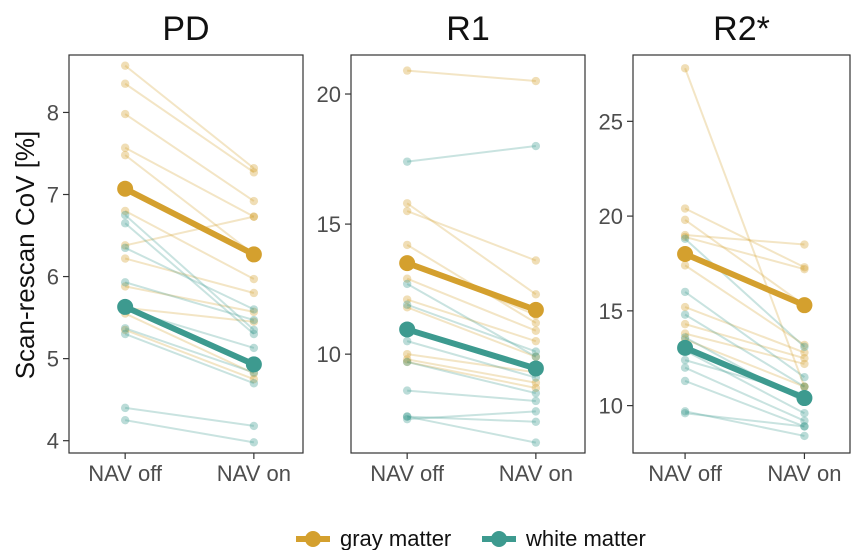 The width and height of the screenshot is (862, 550). Describe the element at coordinates (585, 538) in the screenshot. I see `legend-label-white-matter: white matter` at that location.